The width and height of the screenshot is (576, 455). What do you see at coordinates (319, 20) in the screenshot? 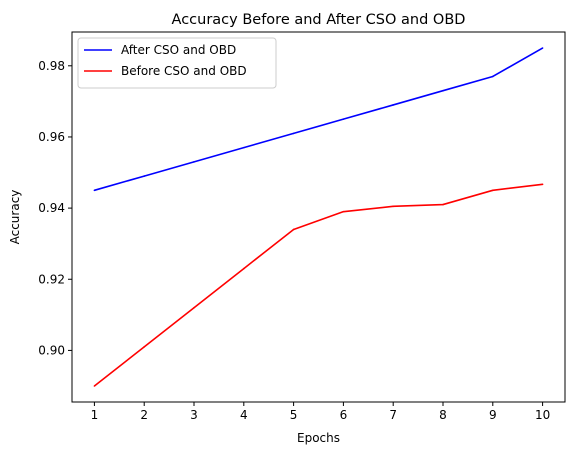
I see `chart-title: Accuracy Before and After CSO and OBD` at bounding box center [319, 20].